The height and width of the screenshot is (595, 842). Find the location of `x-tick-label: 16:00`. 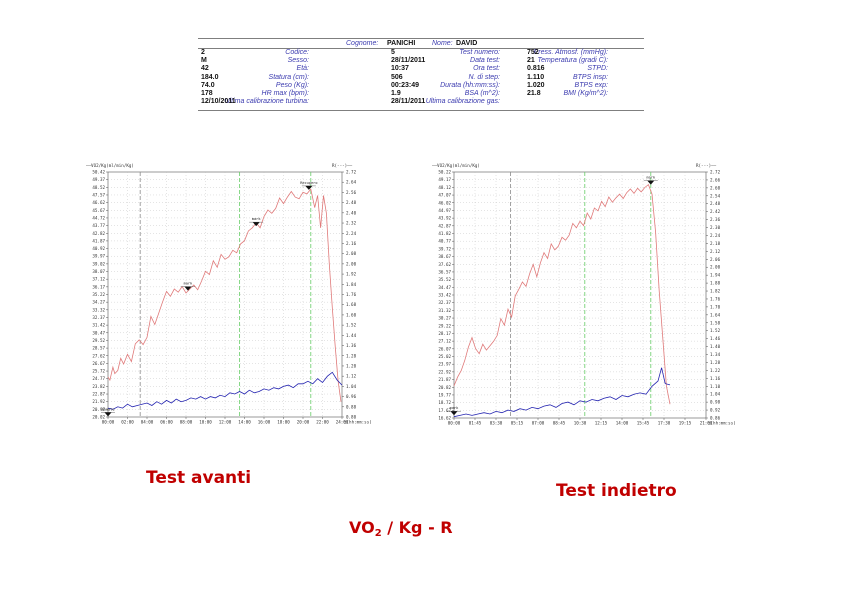

x-tick-label: 16:00 is located at coordinates (264, 422).